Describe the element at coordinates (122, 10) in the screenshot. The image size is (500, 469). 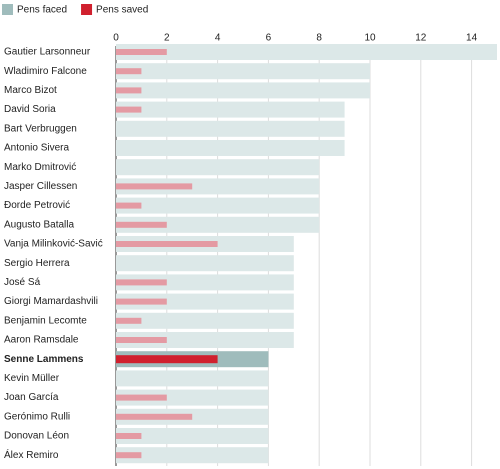
I see `legend-label: Pens saved` at that location.